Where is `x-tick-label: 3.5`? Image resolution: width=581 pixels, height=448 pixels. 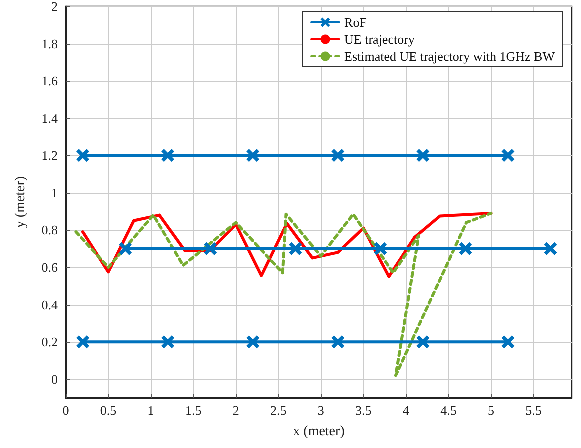
x-tick-label: 3.5 is located at coordinates (364, 410).